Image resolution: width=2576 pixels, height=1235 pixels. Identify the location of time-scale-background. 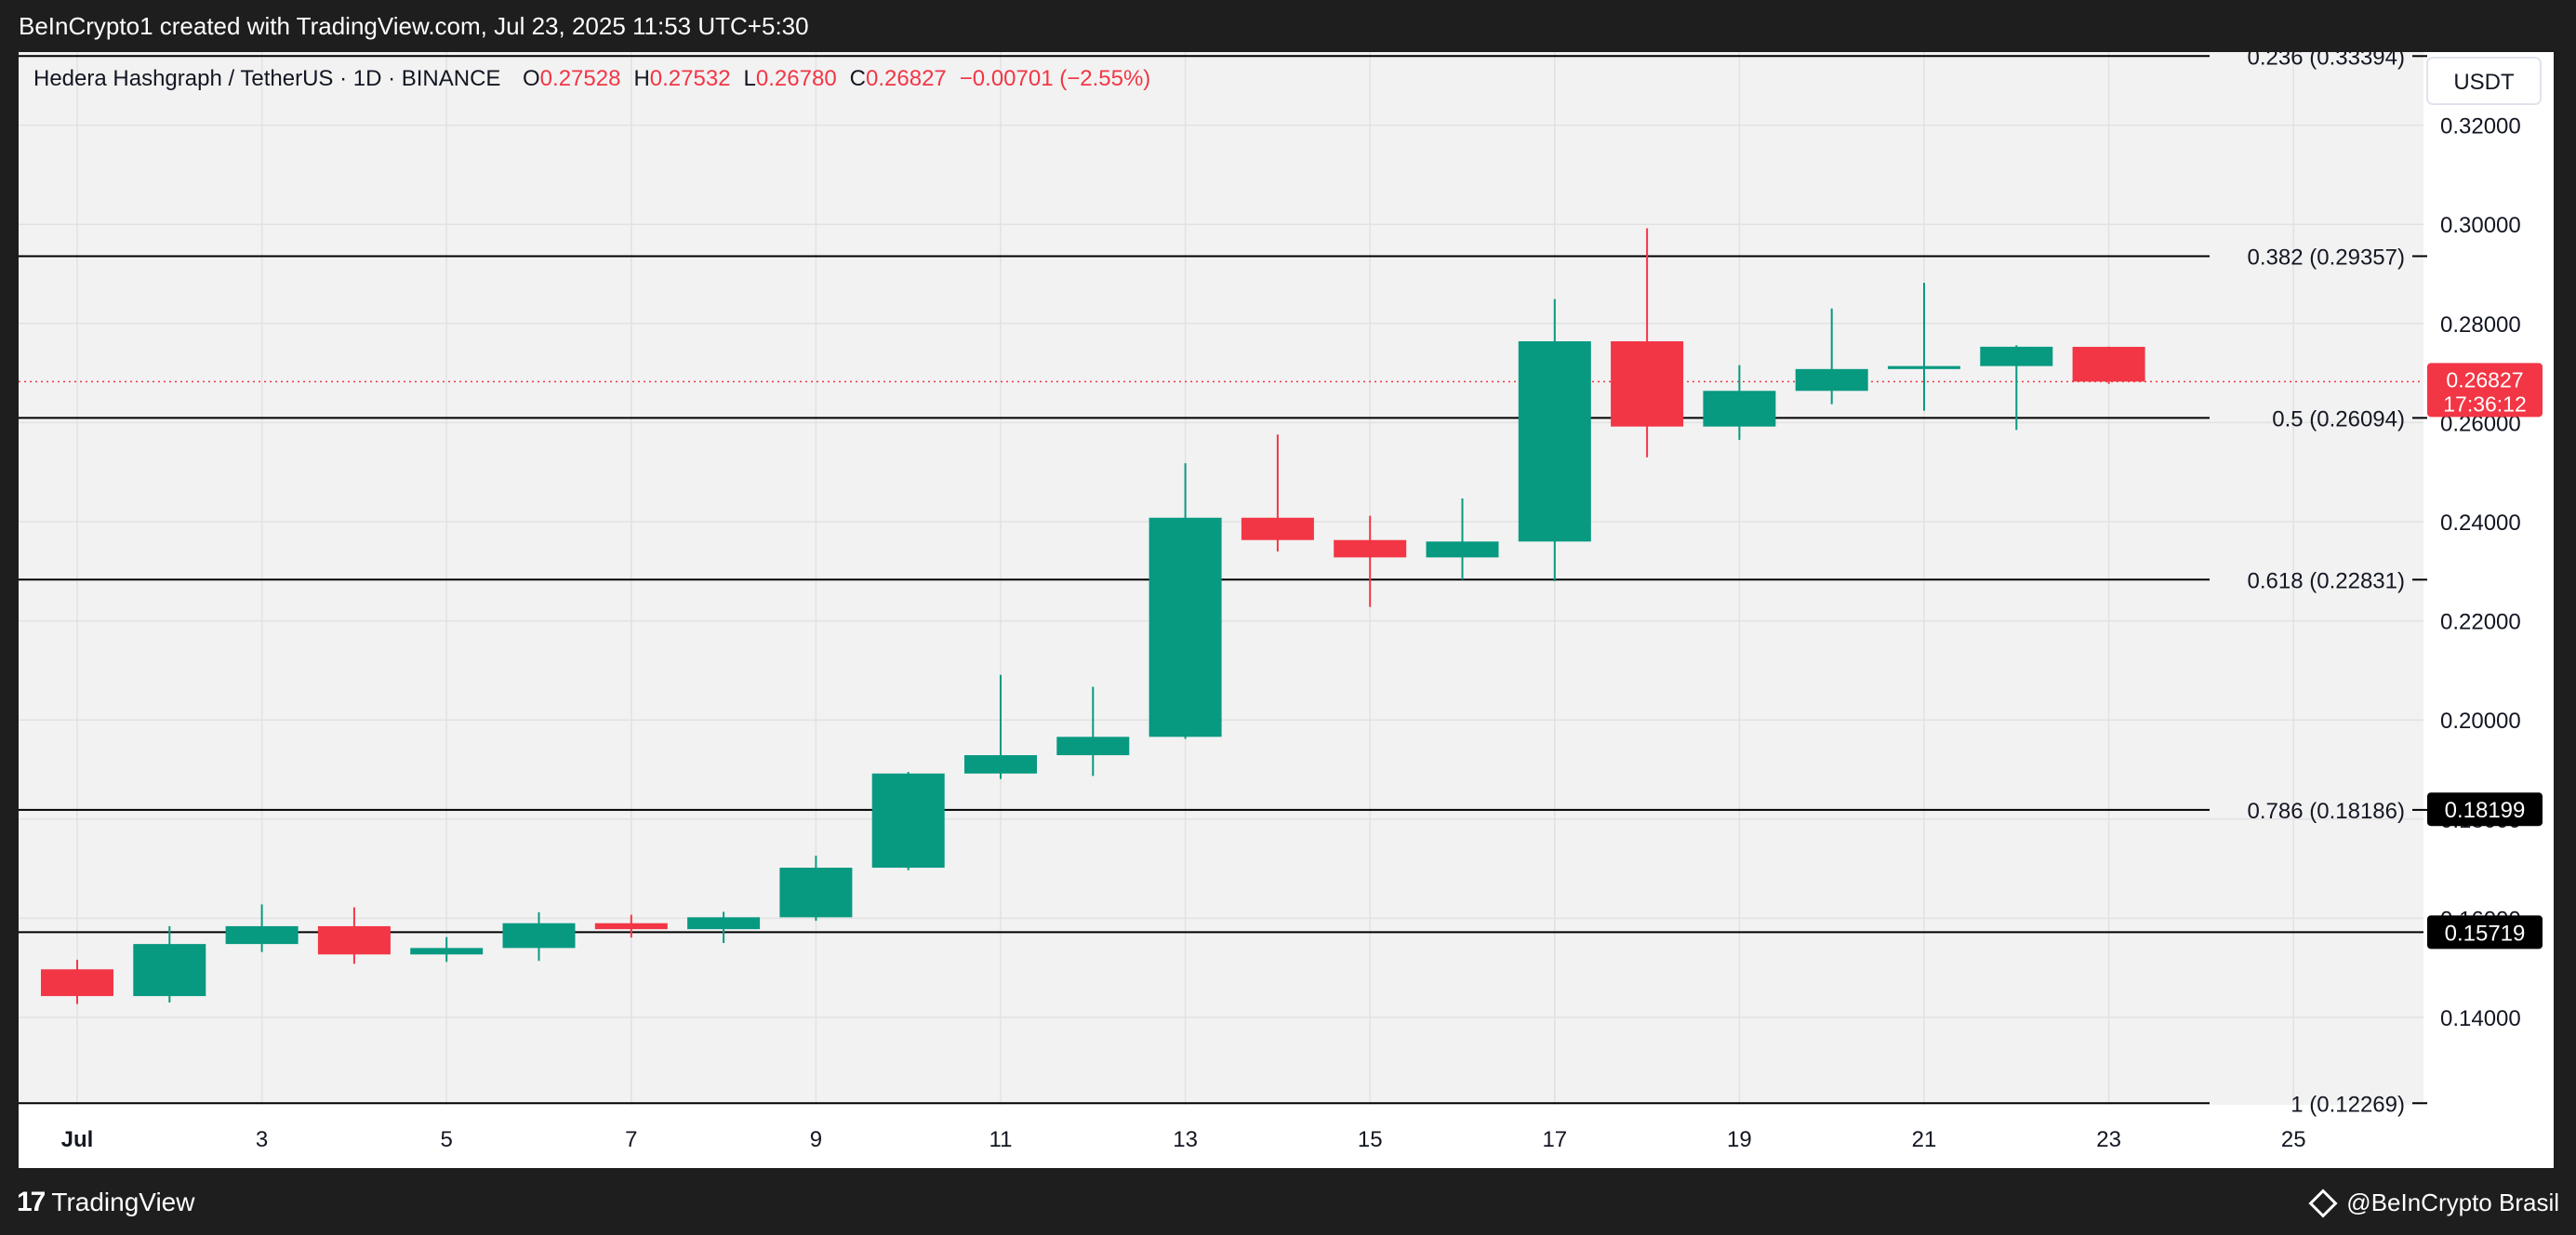
(1286, 1136).